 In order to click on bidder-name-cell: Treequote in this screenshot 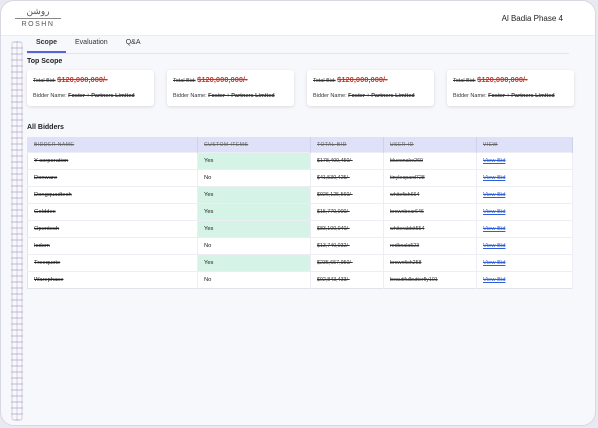, I will do `click(112, 263)`.